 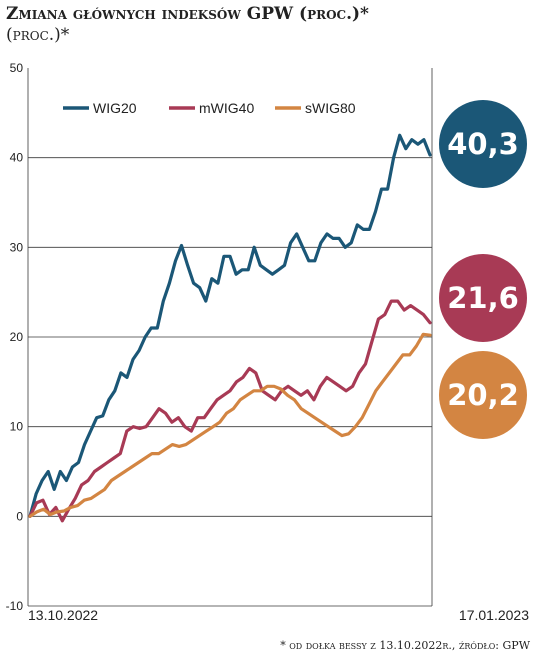 What do you see at coordinates (19, 516) in the screenshot?
I see `y-tick-label: 0` at bounding box center [19, 516].